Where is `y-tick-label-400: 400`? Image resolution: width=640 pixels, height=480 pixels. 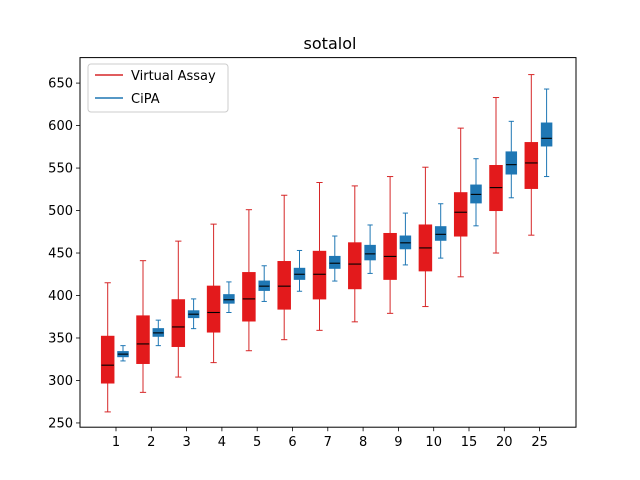
y-tick-label-400: 400 is located at coordinates (60, 296).